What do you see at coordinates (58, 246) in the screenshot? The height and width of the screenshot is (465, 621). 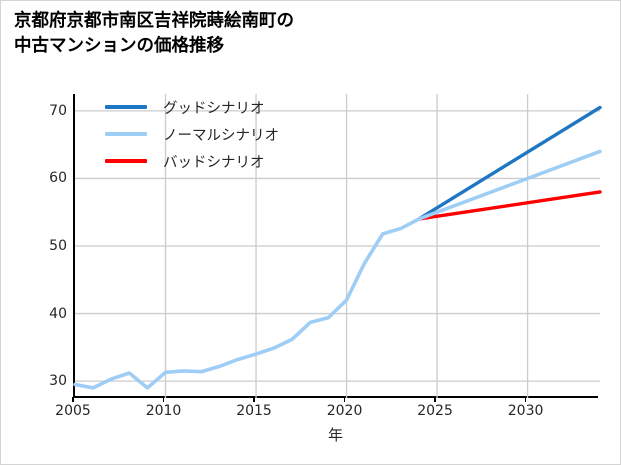 I see `y-tick-label: 50` at bounding box center [58, 246].